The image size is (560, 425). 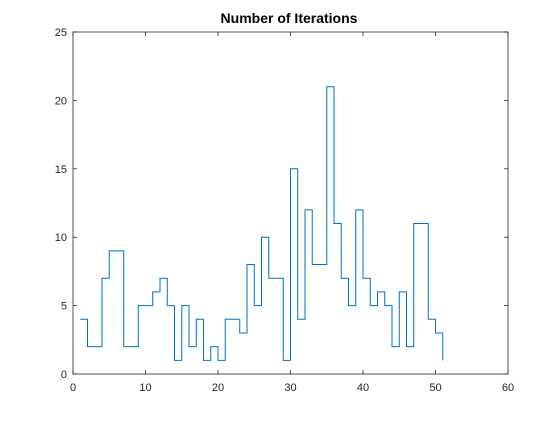 What do you see at coordinates (64, 307) in the screenshot?
I see `y-tick-label: 5` at bounding box center [64, 307].